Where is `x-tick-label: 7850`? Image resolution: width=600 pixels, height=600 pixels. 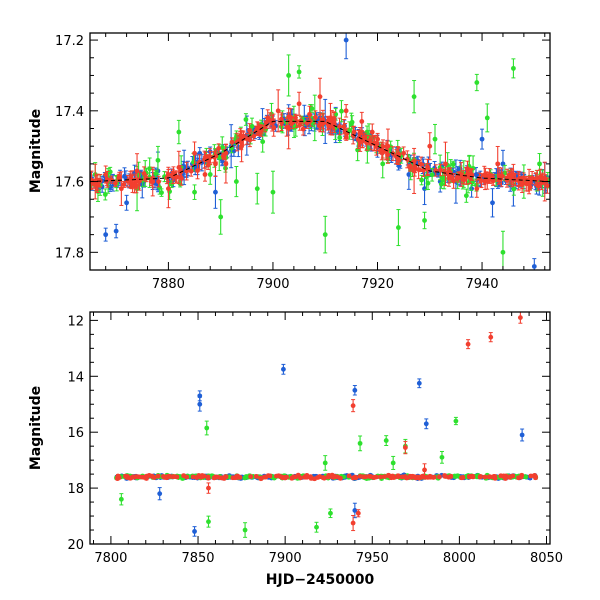 x-tick-label: 7850 is located at coordinates (197, 558).